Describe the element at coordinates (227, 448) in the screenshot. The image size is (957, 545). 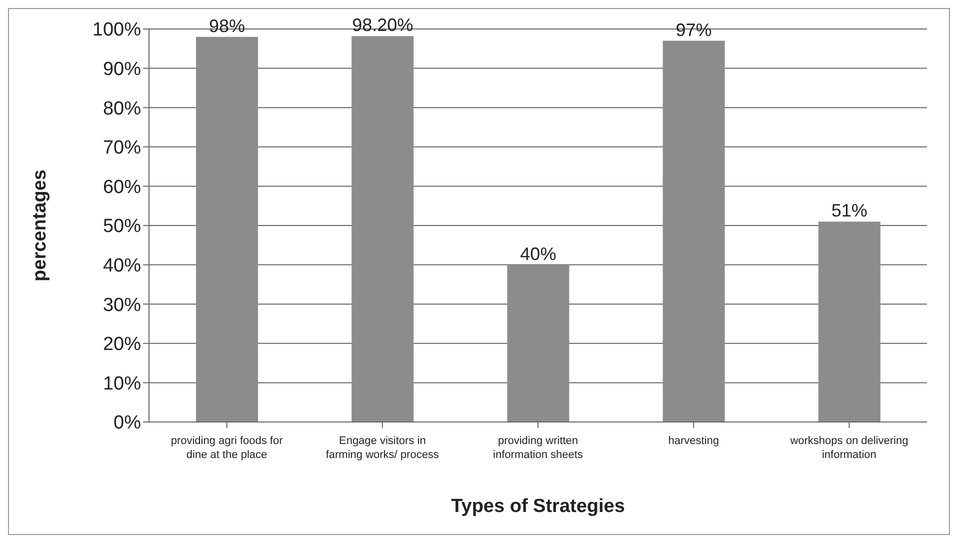
I see `x-tick-label: providing agri foods for dine at the place` at that location.